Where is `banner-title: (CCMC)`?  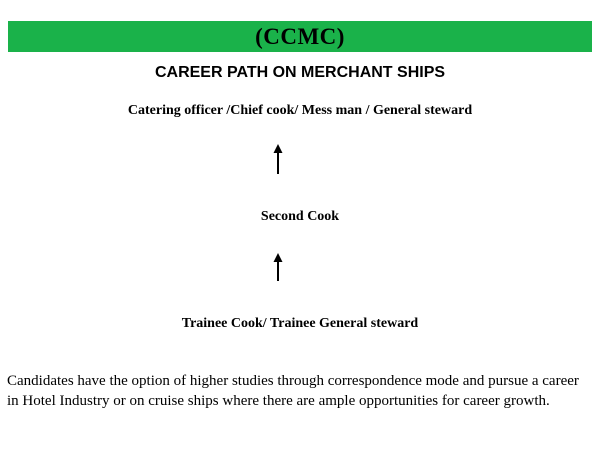
banner-title: (CCMC) is located at coordinates (300, 36).